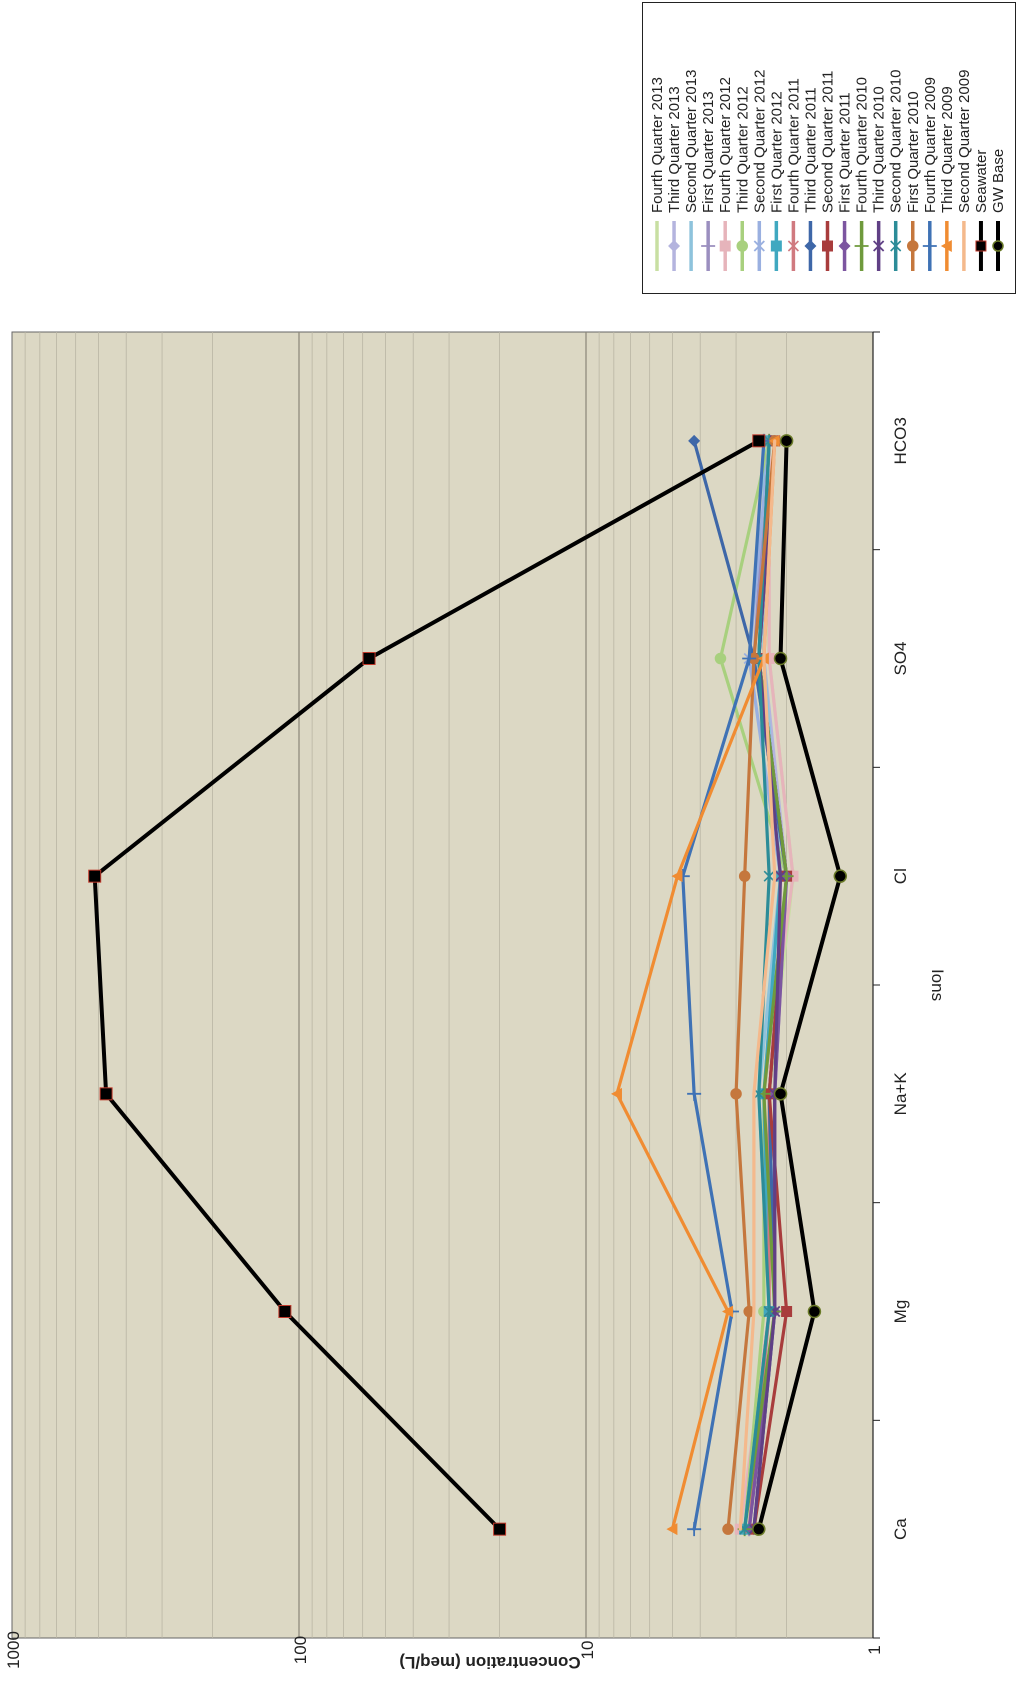  I want to click on legend-label: Second Quarter 2011, so click(828, 142).